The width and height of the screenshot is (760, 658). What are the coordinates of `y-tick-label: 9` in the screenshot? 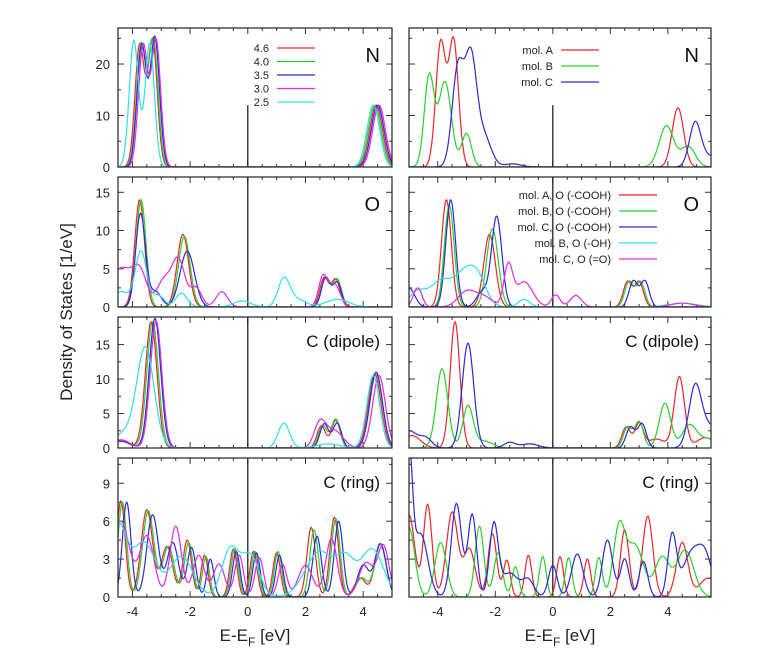 It's located at (106, 483).